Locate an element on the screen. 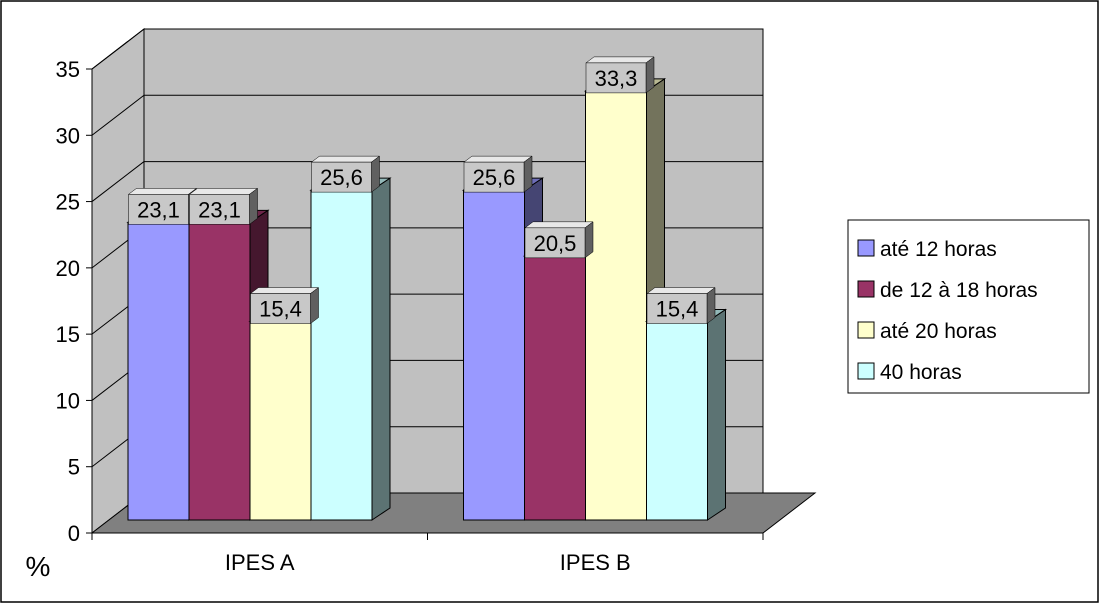  data-label: 20,5 is located at coordinates (559, 240).